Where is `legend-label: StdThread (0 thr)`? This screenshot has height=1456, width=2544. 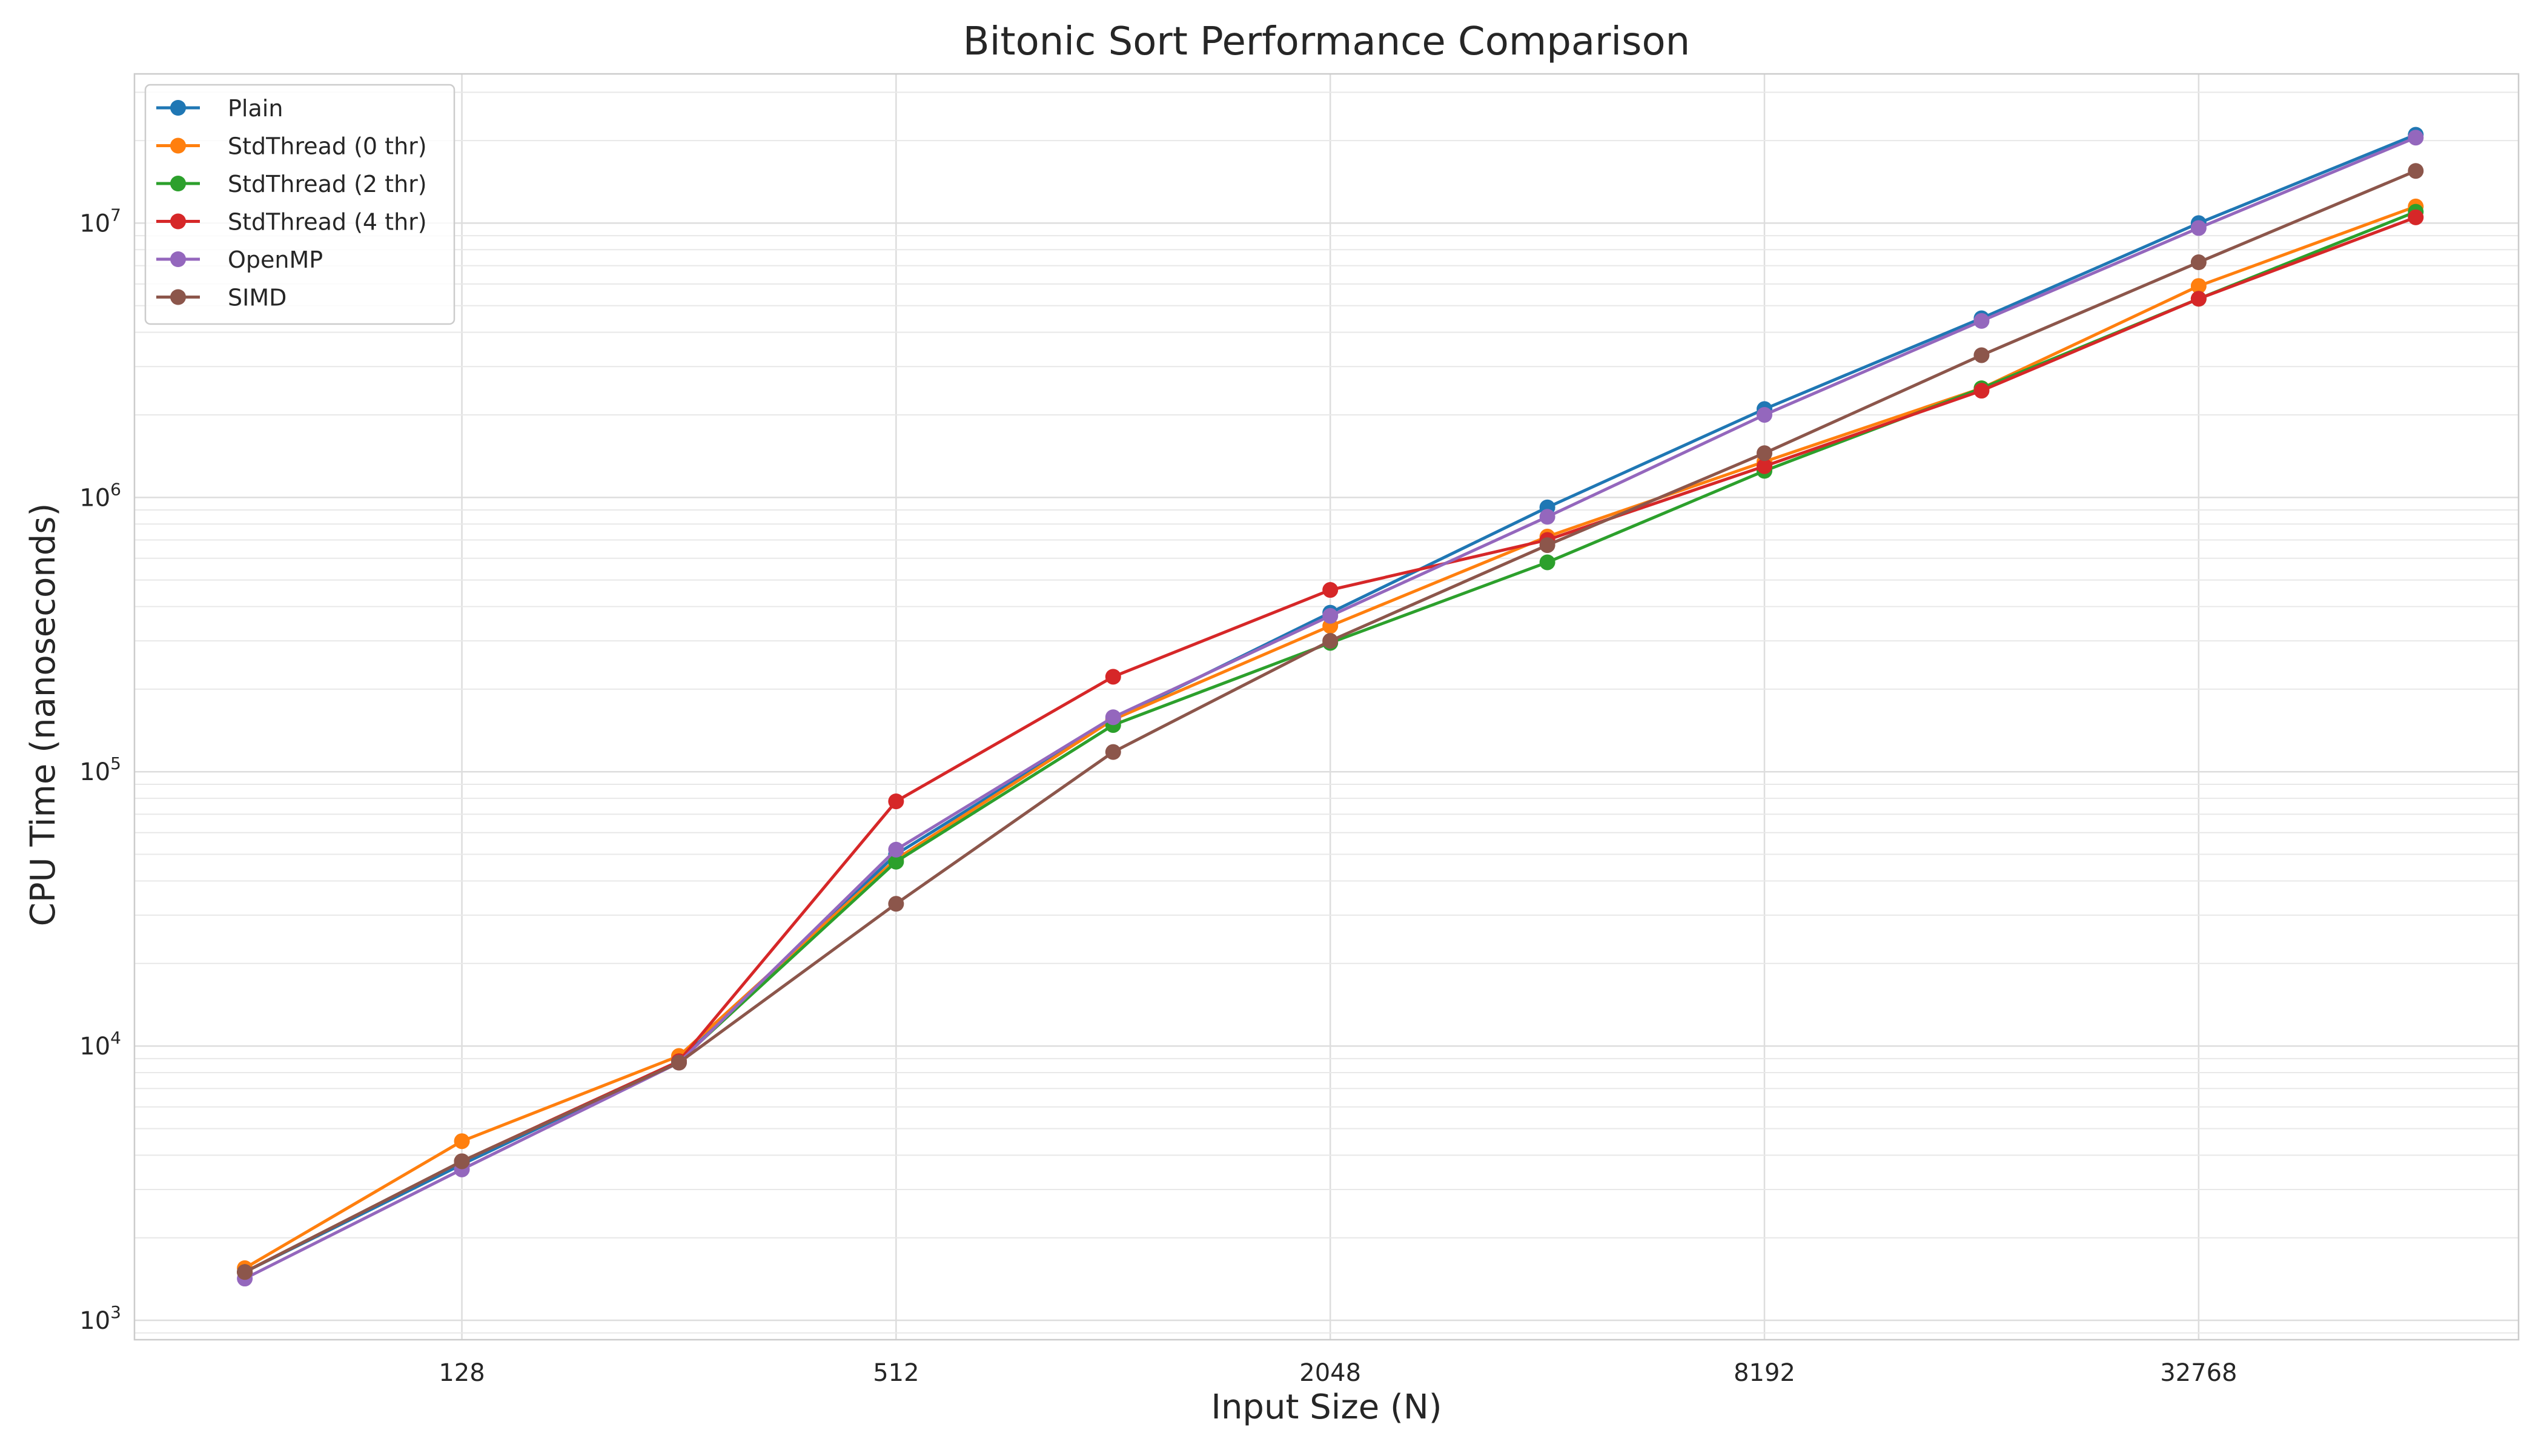 legend-label: StdThread (0 thr) is located at coordinates (328, 146).